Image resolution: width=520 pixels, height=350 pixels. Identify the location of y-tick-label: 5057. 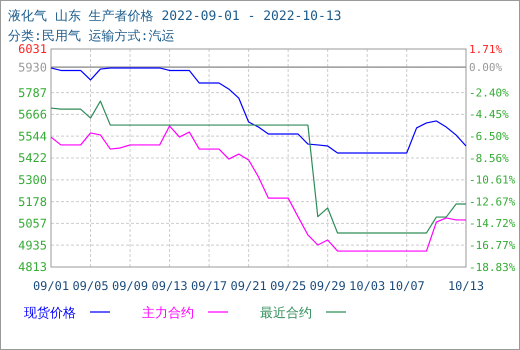
(32, 223).